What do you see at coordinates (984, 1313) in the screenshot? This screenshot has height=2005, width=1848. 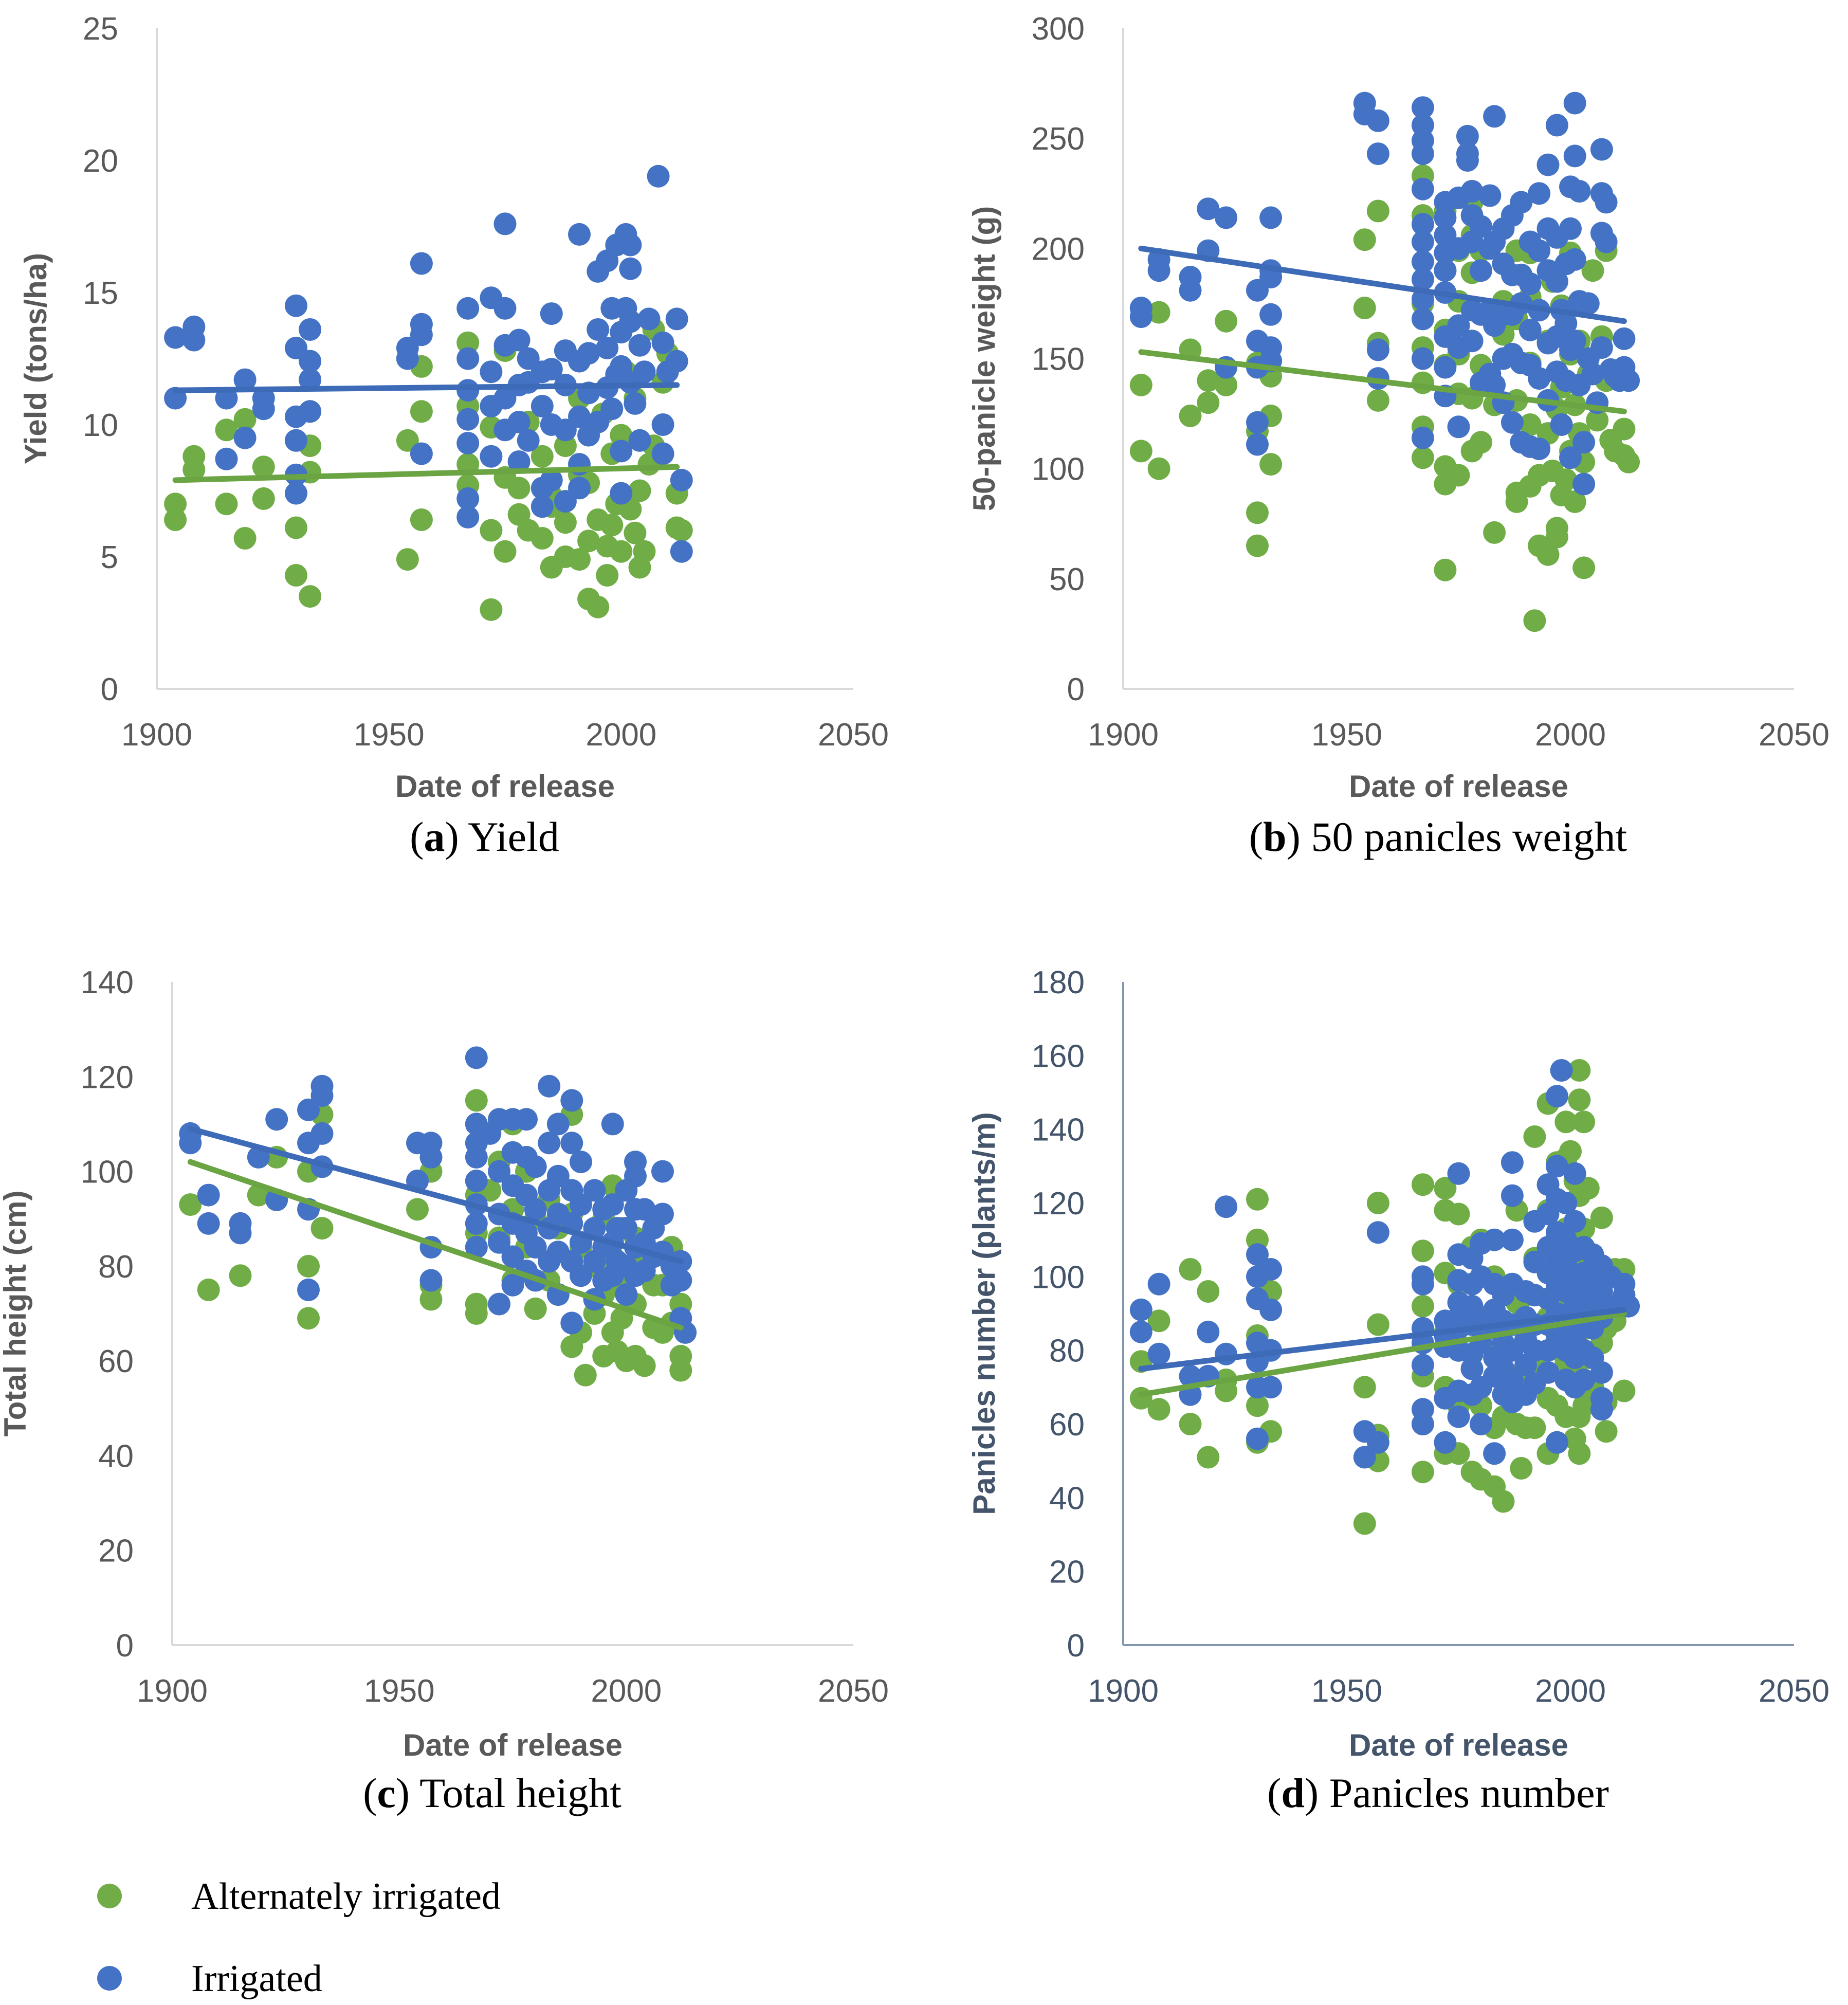 I see `y-axis-title: Panicles number (plants/m)` at bounding box center [984, 1313].